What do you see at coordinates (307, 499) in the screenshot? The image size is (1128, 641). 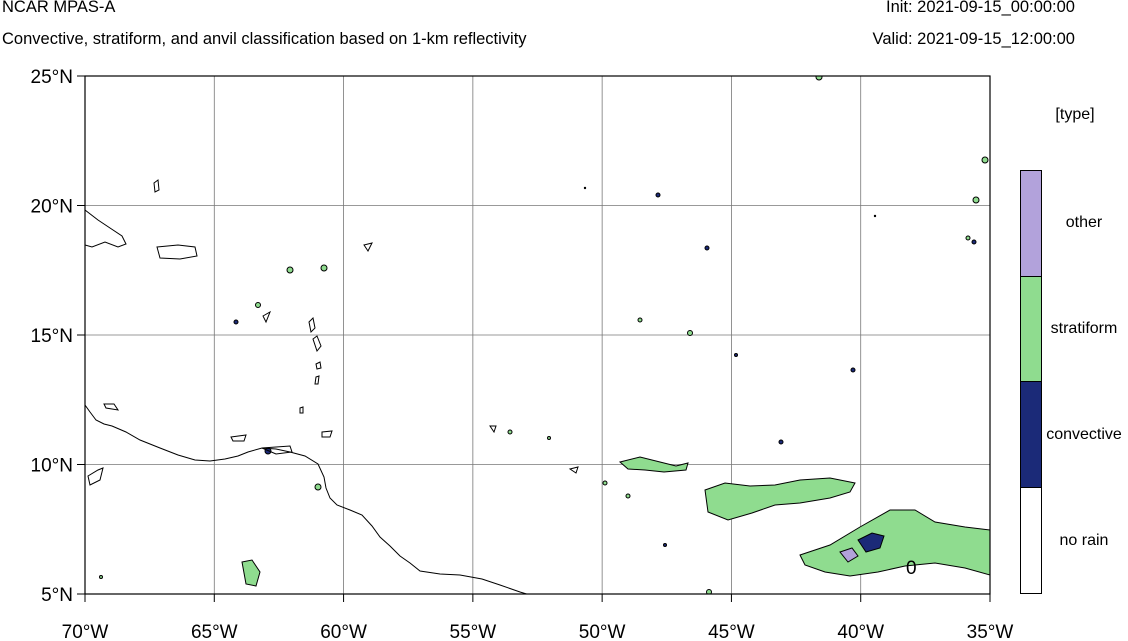 I see `coastline-south-america` at bounding box center [307, 499].